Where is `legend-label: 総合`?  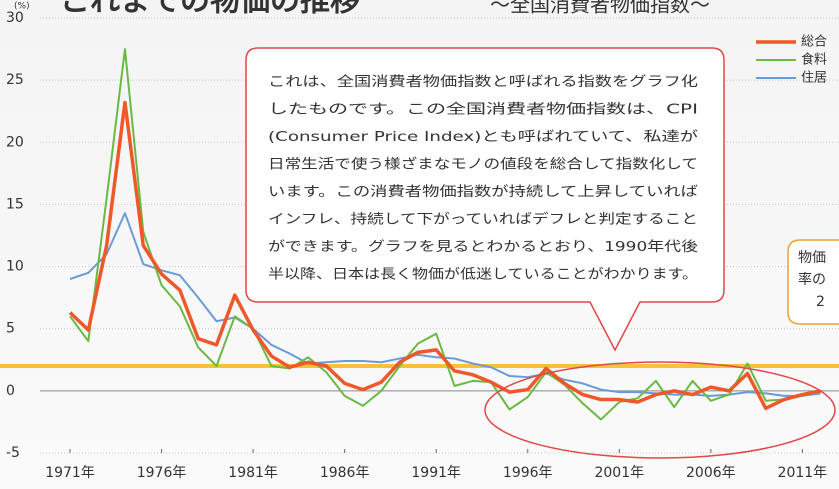 legend-label: 総合 is located at coordinates (814, 42).